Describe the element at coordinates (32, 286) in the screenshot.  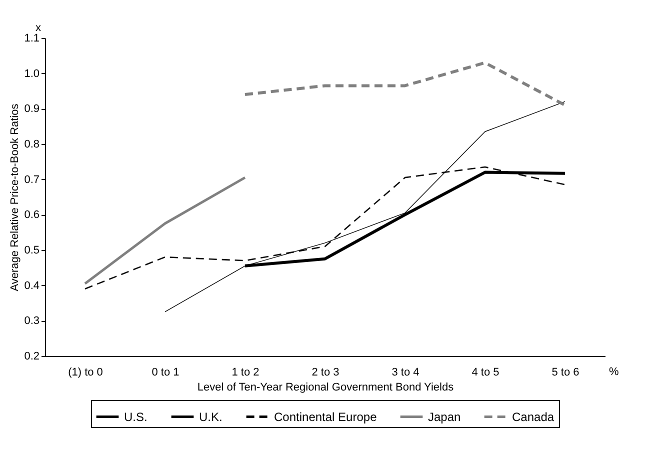
I see `y-tick-label: 0.4` at that location.